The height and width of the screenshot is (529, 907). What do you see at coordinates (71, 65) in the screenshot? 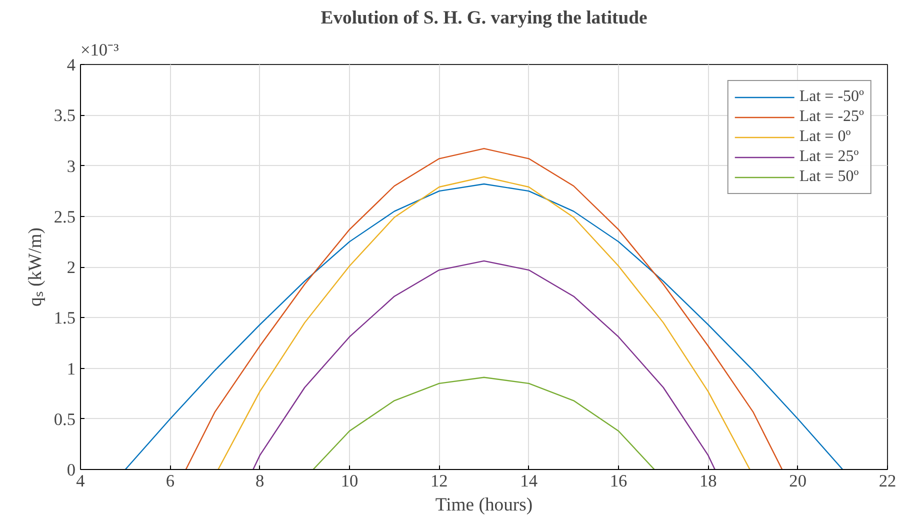
I see `y-tick-label: 4` at bounding box center [71, 65].